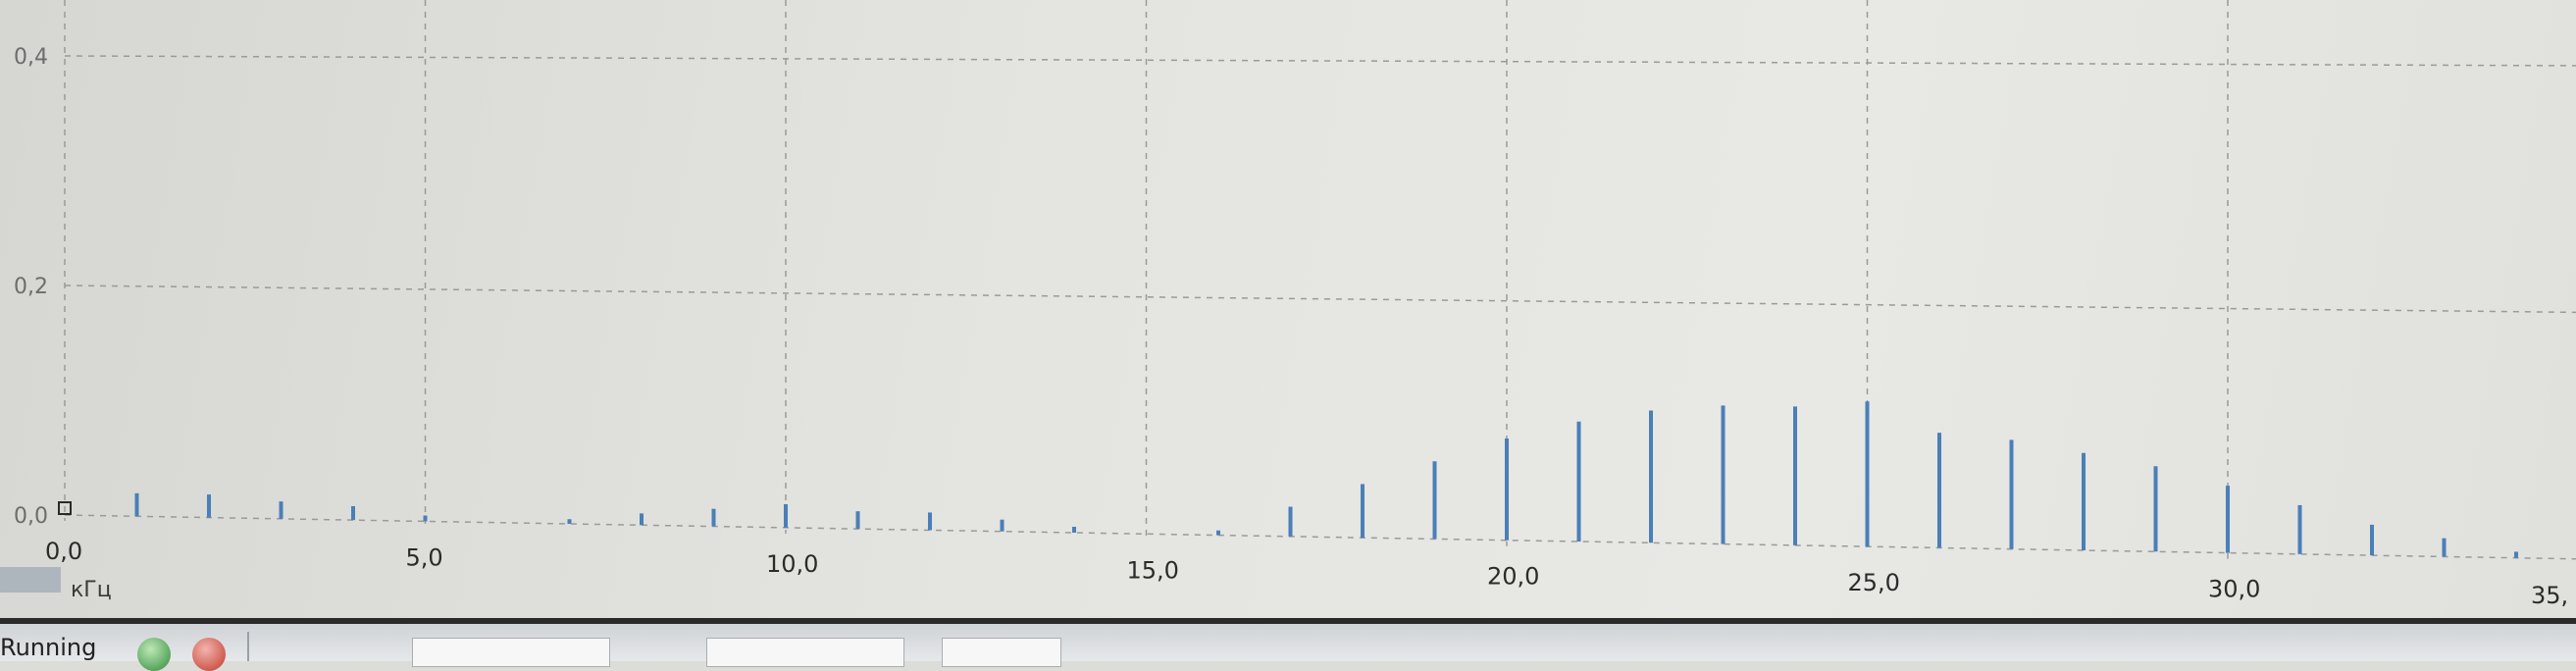  I want to click on x-tick-label: 25,0, so click(1874, 582).